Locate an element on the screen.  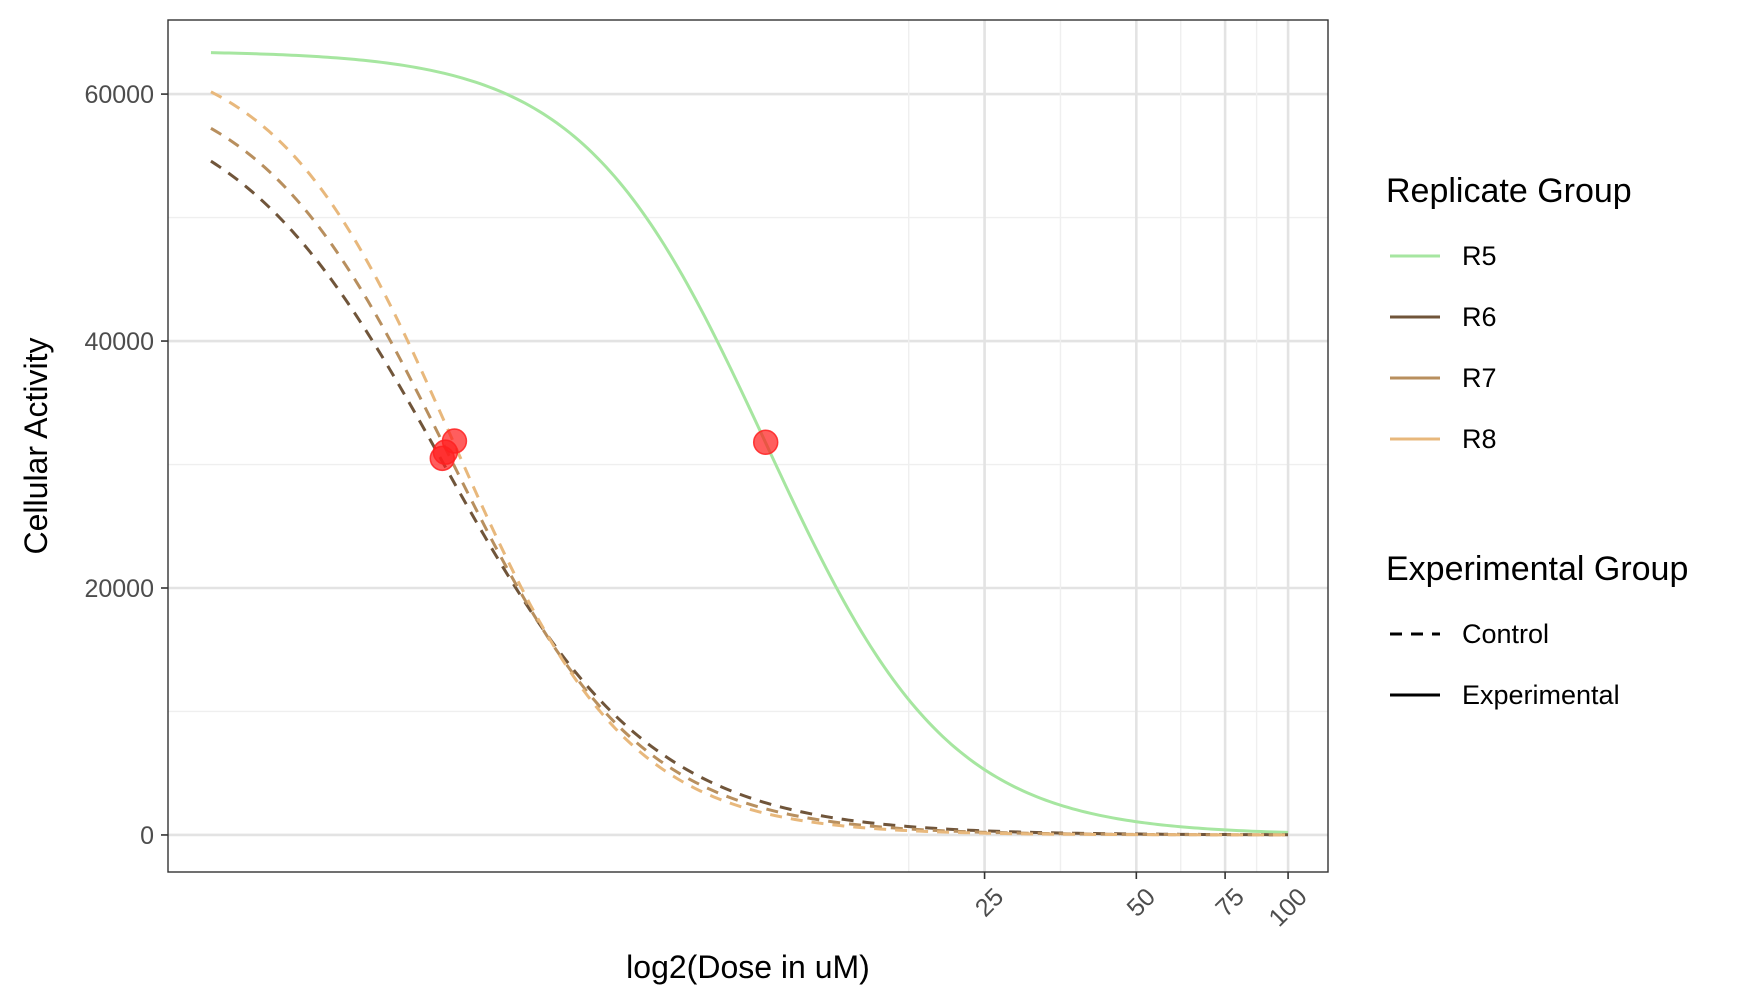
legend-label-r5: R5 is located at coordinates (1479, 256).